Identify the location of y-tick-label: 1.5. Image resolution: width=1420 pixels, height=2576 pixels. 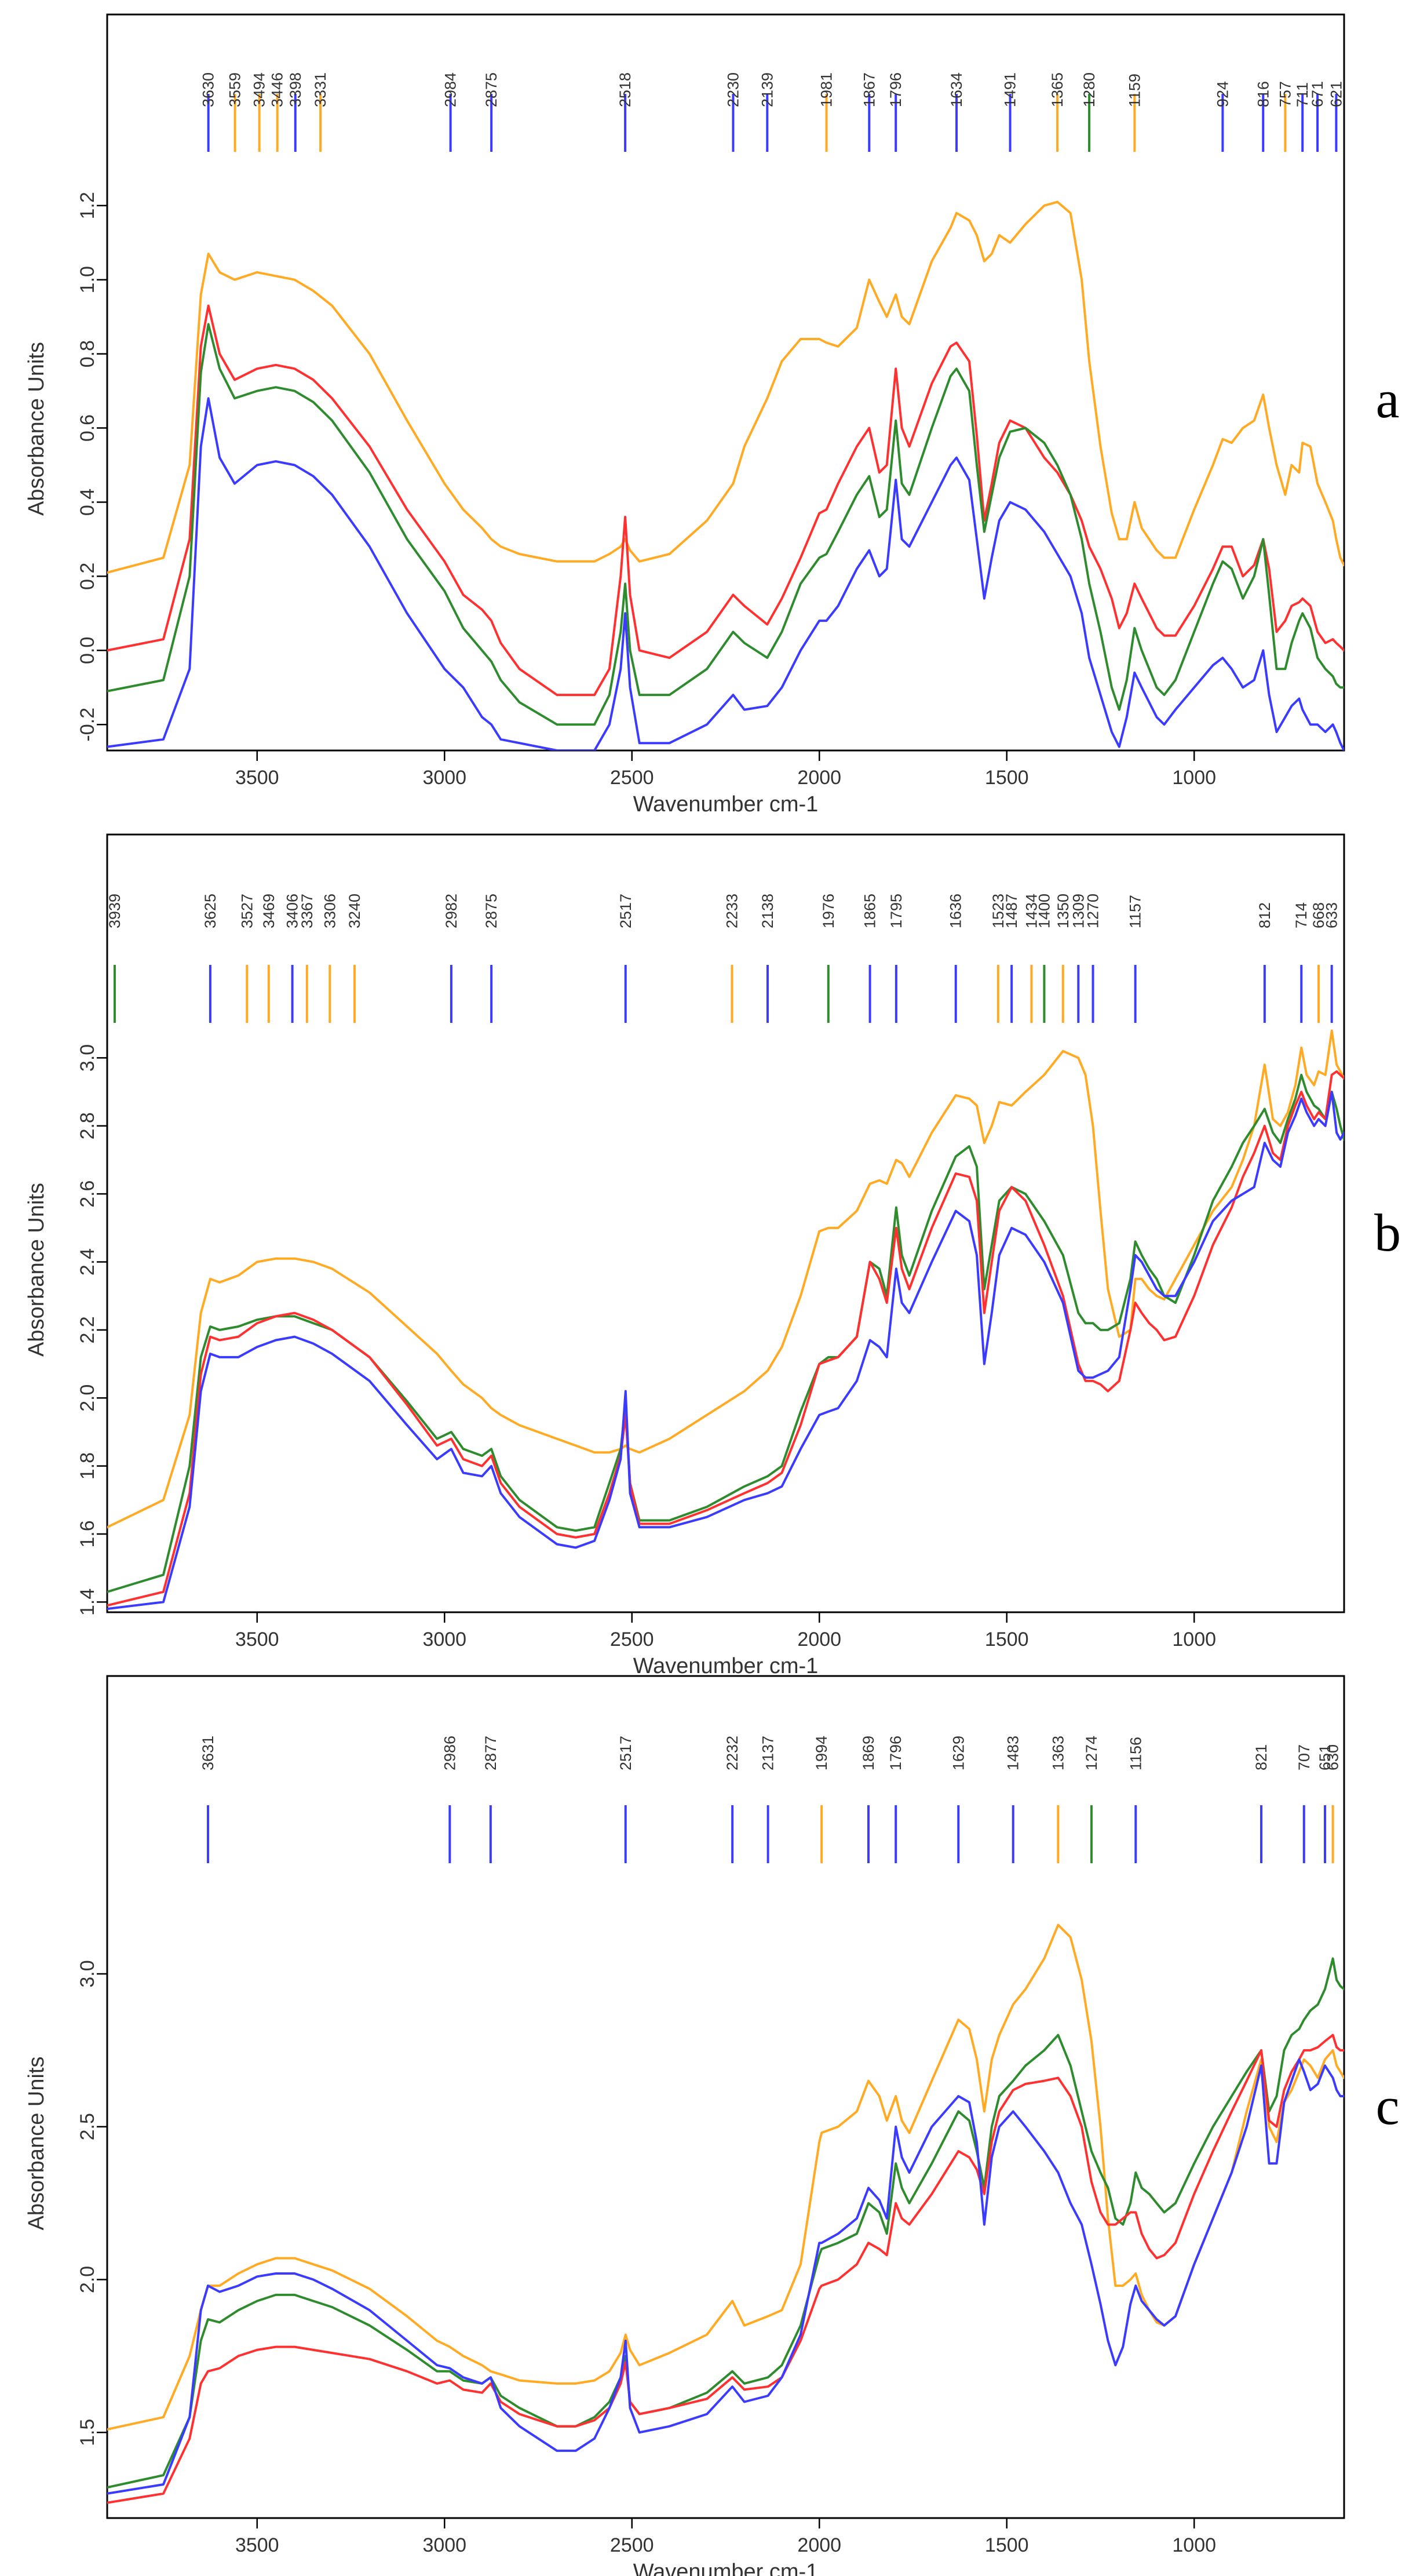
(87, 2432).